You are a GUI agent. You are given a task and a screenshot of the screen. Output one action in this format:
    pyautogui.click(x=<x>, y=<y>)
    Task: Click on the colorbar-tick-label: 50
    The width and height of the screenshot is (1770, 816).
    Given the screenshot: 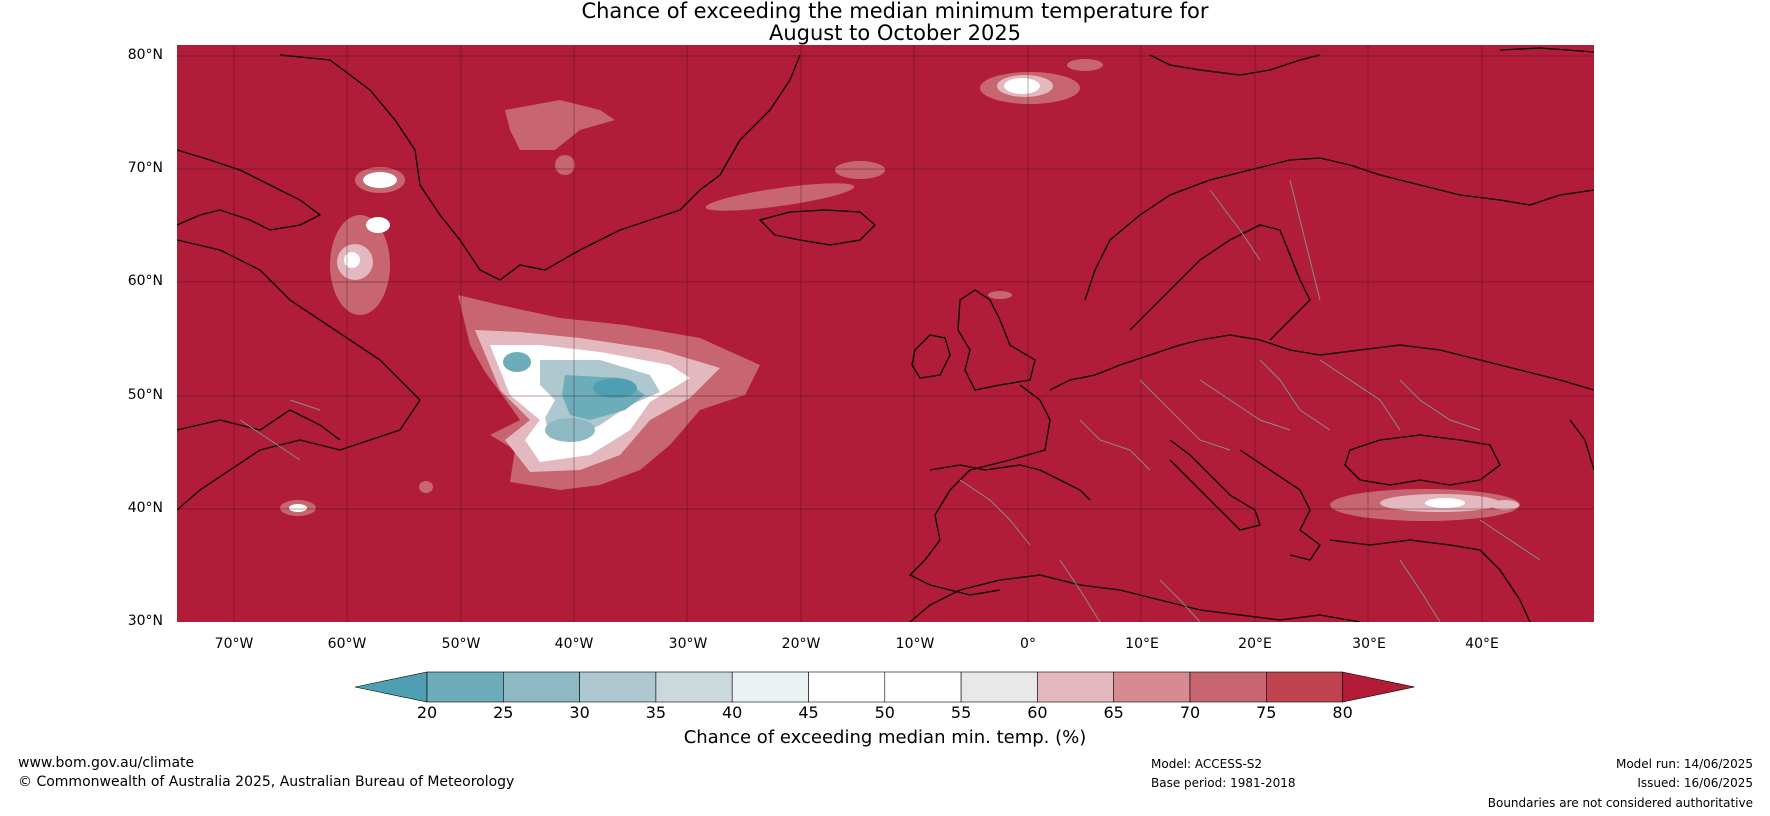 What is the action you would take?
    pyautogui.click(x=884, y=712)
    